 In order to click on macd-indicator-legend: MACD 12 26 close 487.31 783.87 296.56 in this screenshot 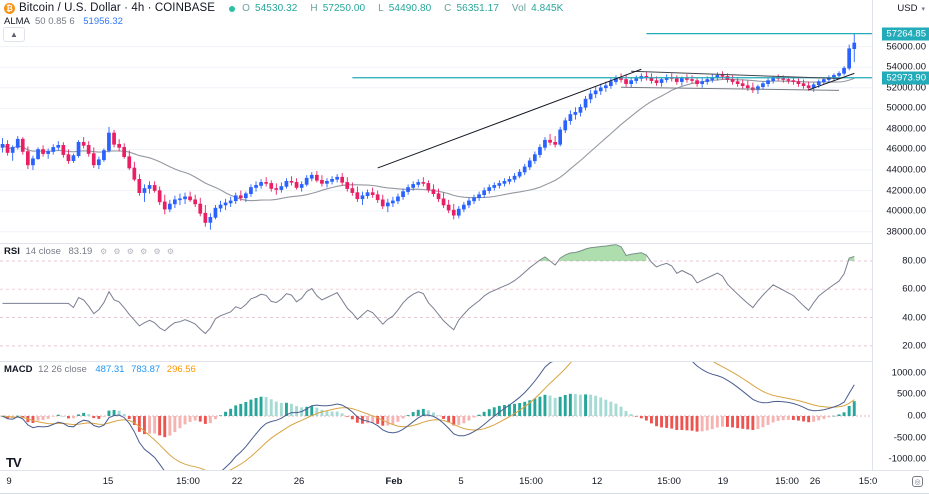, I will do `click(100, 369)`.